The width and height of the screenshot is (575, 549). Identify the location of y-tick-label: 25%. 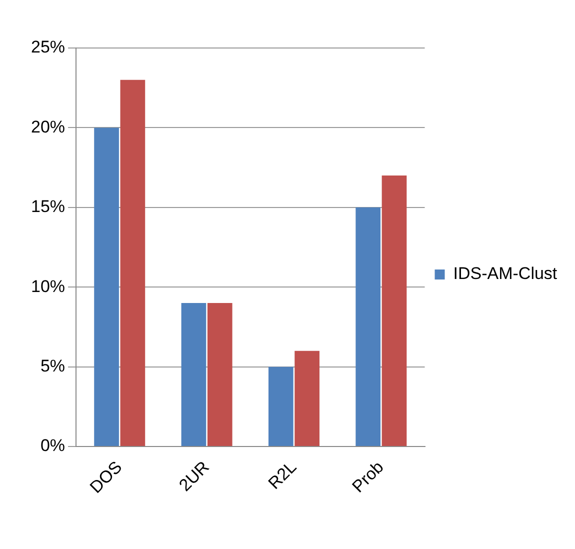
(48, 47).